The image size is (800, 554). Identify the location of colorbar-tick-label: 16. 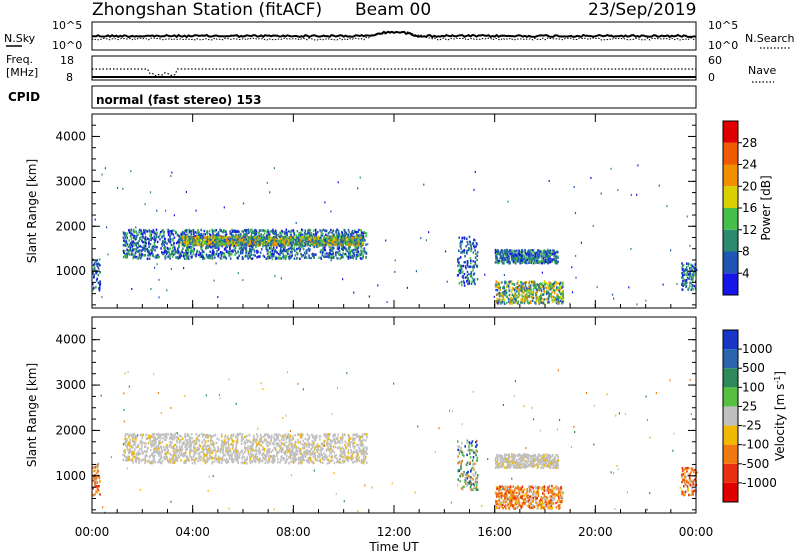
(749, 208).